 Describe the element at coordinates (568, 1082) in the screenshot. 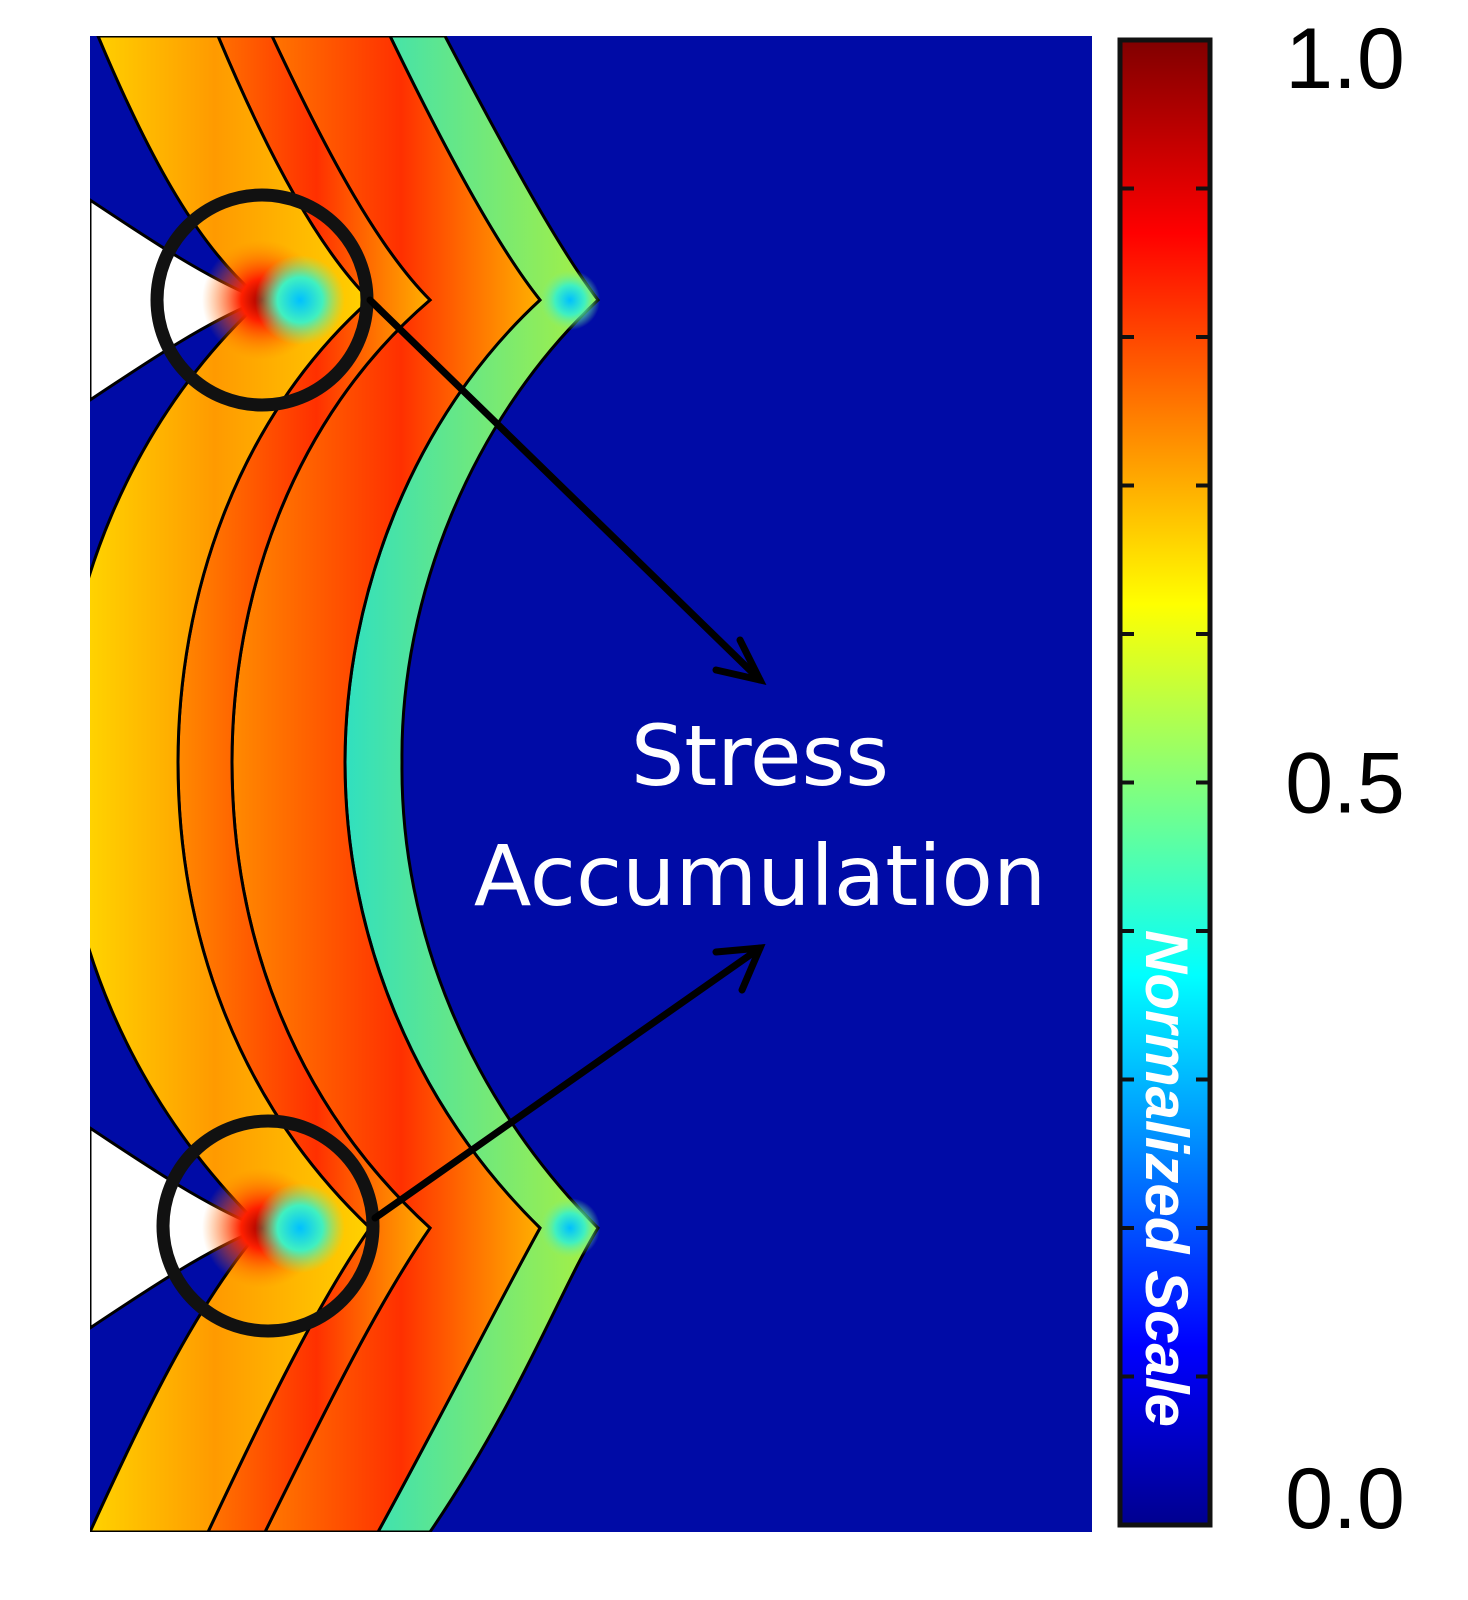

I see `arrow-bottom` at that location.